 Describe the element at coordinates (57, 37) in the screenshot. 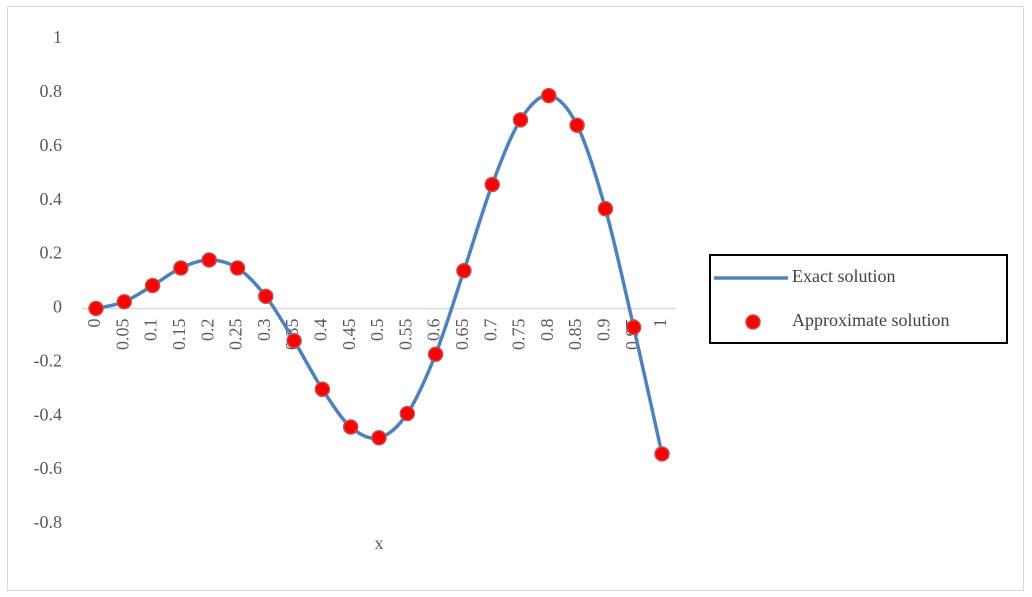

I see `y-tick-label: 1` at that location.